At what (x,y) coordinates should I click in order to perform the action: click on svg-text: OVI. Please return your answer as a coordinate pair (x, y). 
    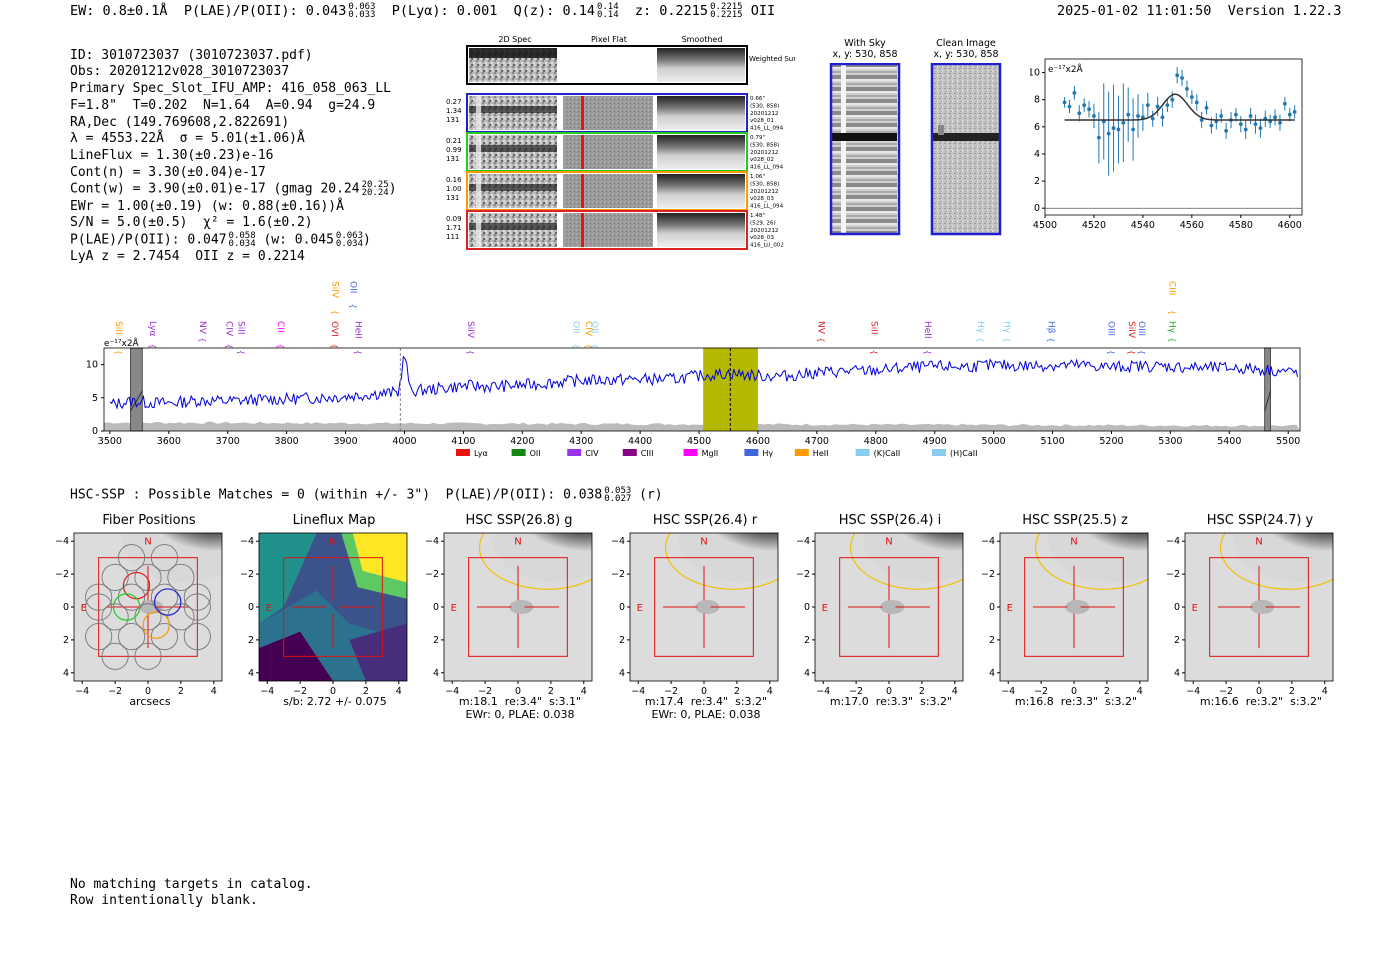
    Looking at the image, I should click on (334, 329).